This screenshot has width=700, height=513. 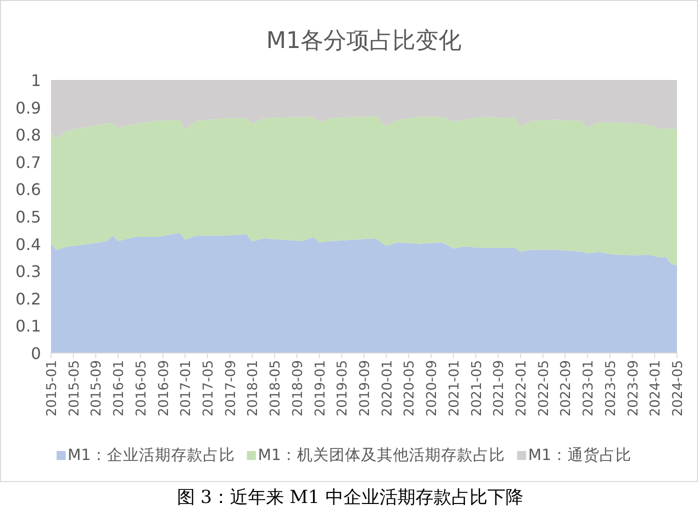 I want to click on y-tick-label: 0.4, so click(x=28, y=244).